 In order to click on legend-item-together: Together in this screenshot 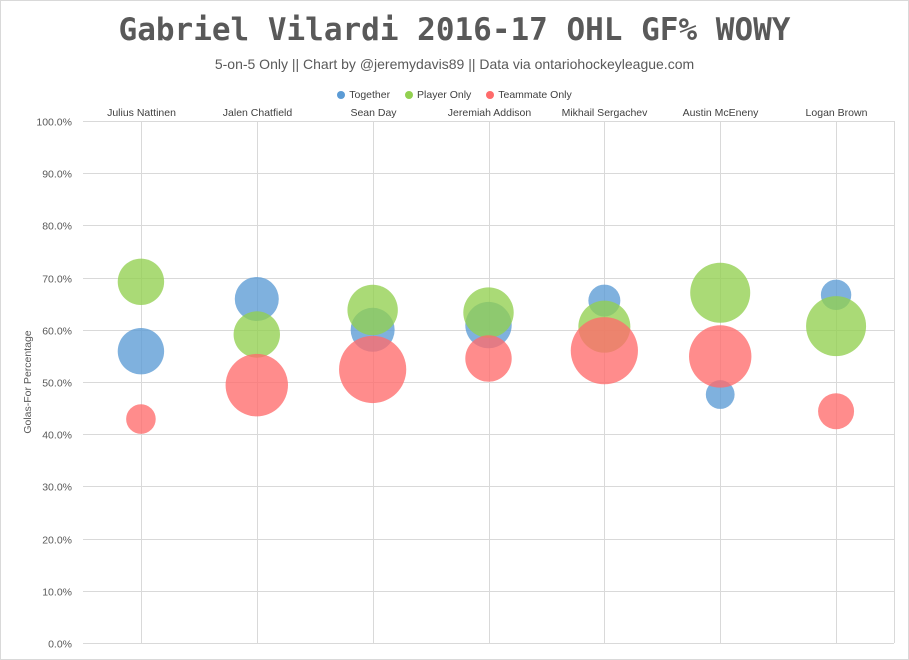, I will do `click(363, 95)`.